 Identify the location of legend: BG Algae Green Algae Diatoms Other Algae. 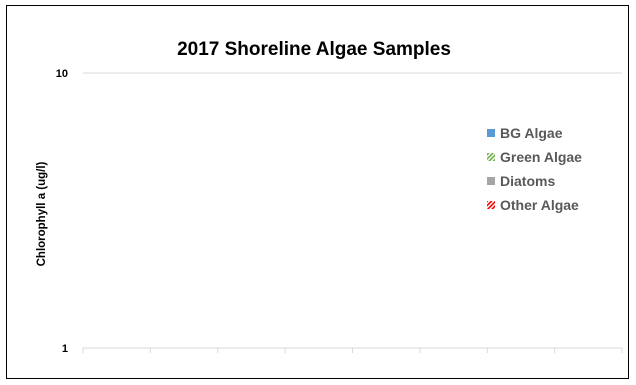
(534, 169).